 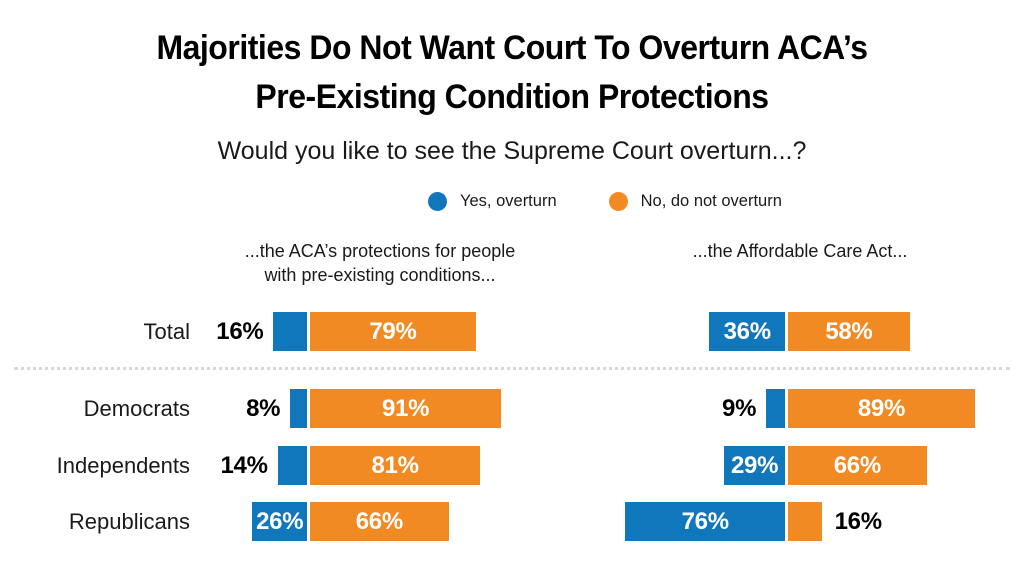 I want to click on legend-dot-yes-icon, so click(x=437, y=201).